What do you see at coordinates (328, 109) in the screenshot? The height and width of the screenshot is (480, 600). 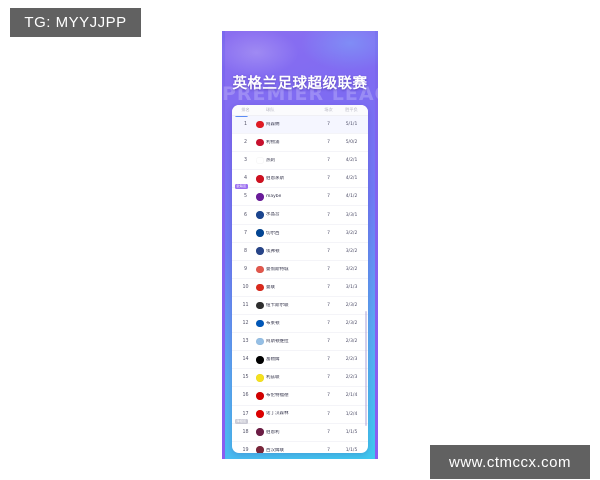 I see `column-header-played: 场次` at bounding box center [328, 109].